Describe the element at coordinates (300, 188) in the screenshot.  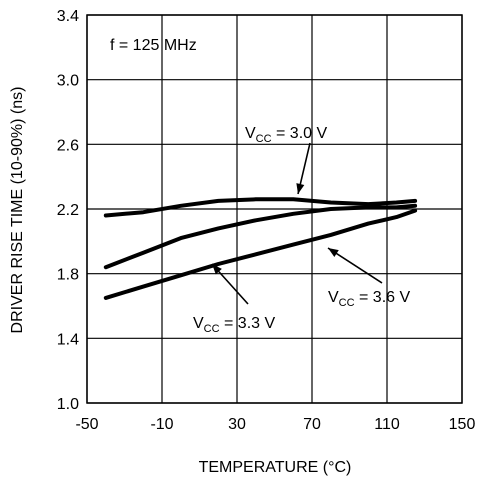
I see `arrow-3v0-head` at that location.